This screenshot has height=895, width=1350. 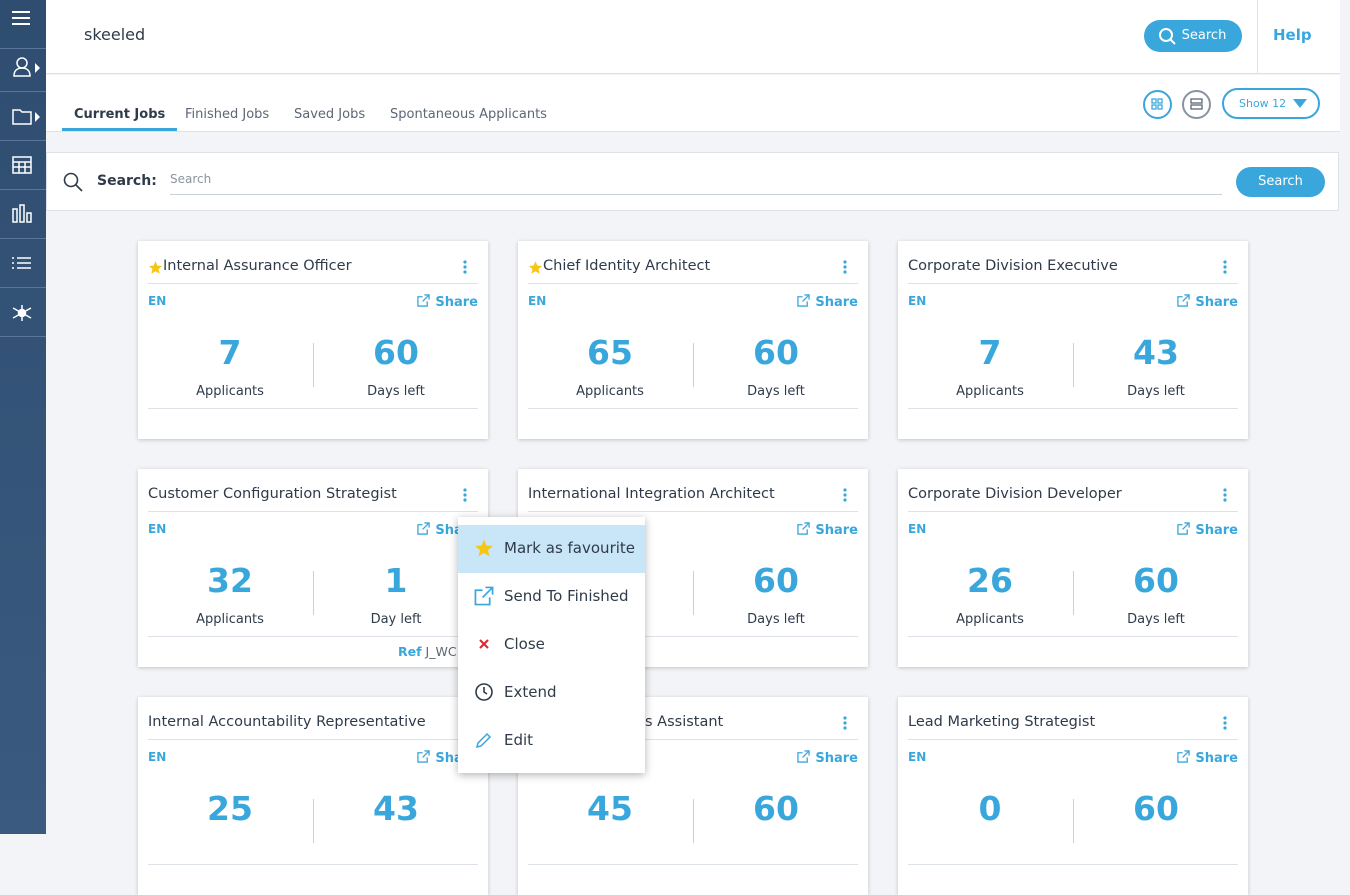 What do you see at coordinates (468, 114) in the screenshot?
I see `tab: Spontaneous Applicants` at bounding box center [468, 114].